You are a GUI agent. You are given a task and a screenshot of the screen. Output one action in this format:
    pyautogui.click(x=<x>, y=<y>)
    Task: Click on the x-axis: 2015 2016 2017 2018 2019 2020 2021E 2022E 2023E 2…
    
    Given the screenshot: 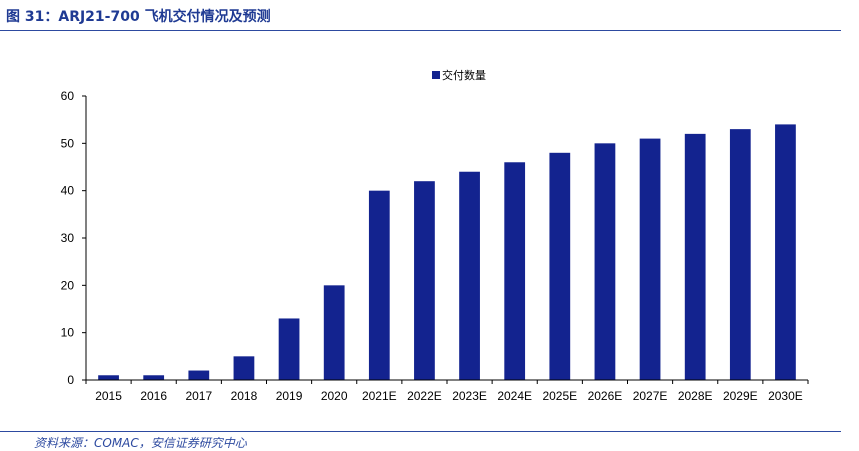 What is the action you would take?
    pyautogui.click(x=447, y=391)
    